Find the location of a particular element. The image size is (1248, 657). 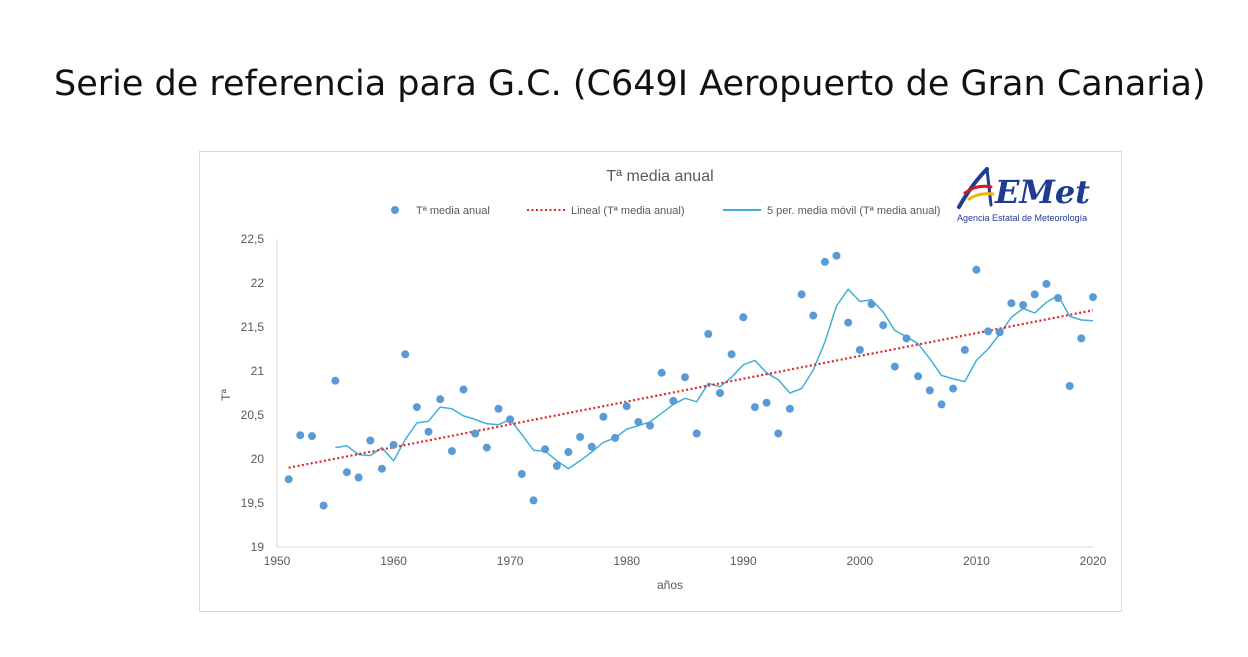

y-tick-label: 19,5 is located at coordinates (253, 503).